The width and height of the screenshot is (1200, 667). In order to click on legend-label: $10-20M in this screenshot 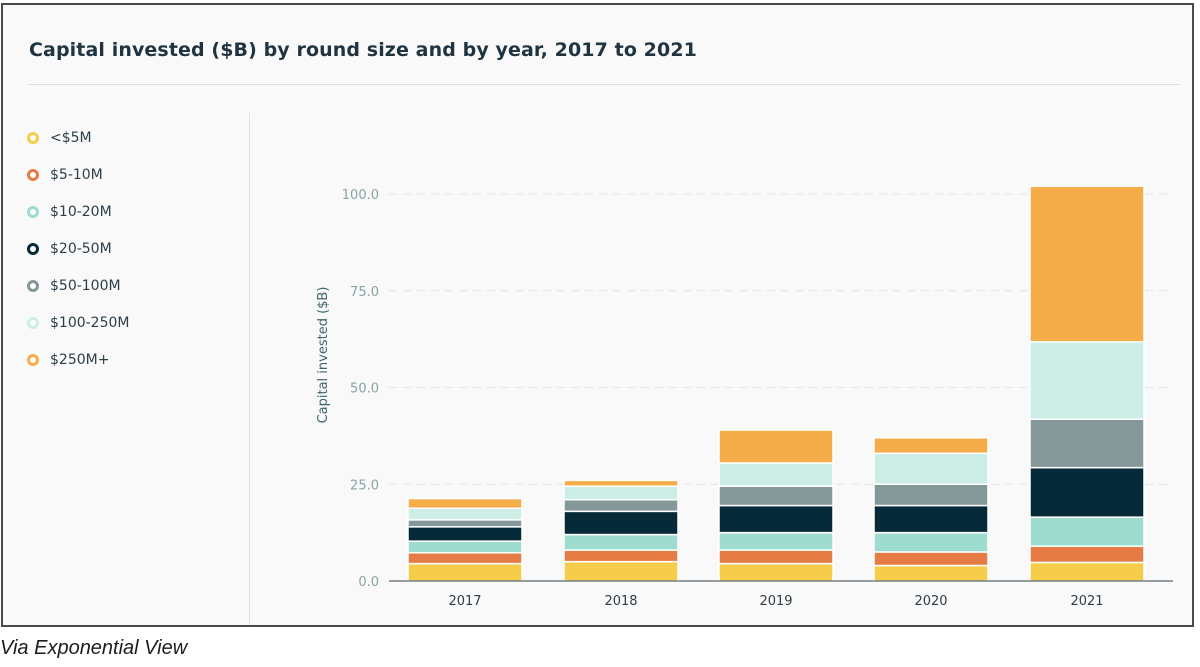, I will do `click(81, 211)`.